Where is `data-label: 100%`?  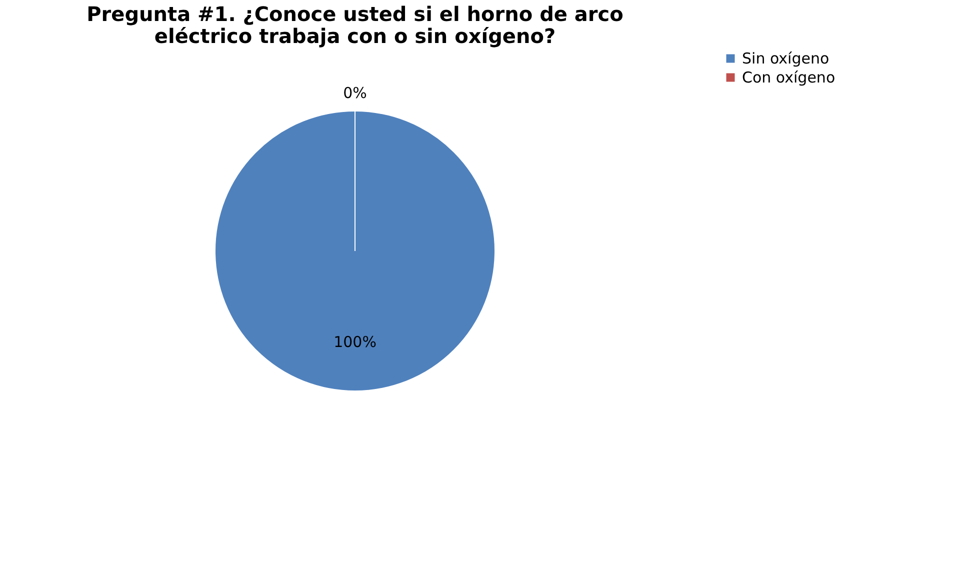 data-label: 100% is located at coordinates (355, 342).